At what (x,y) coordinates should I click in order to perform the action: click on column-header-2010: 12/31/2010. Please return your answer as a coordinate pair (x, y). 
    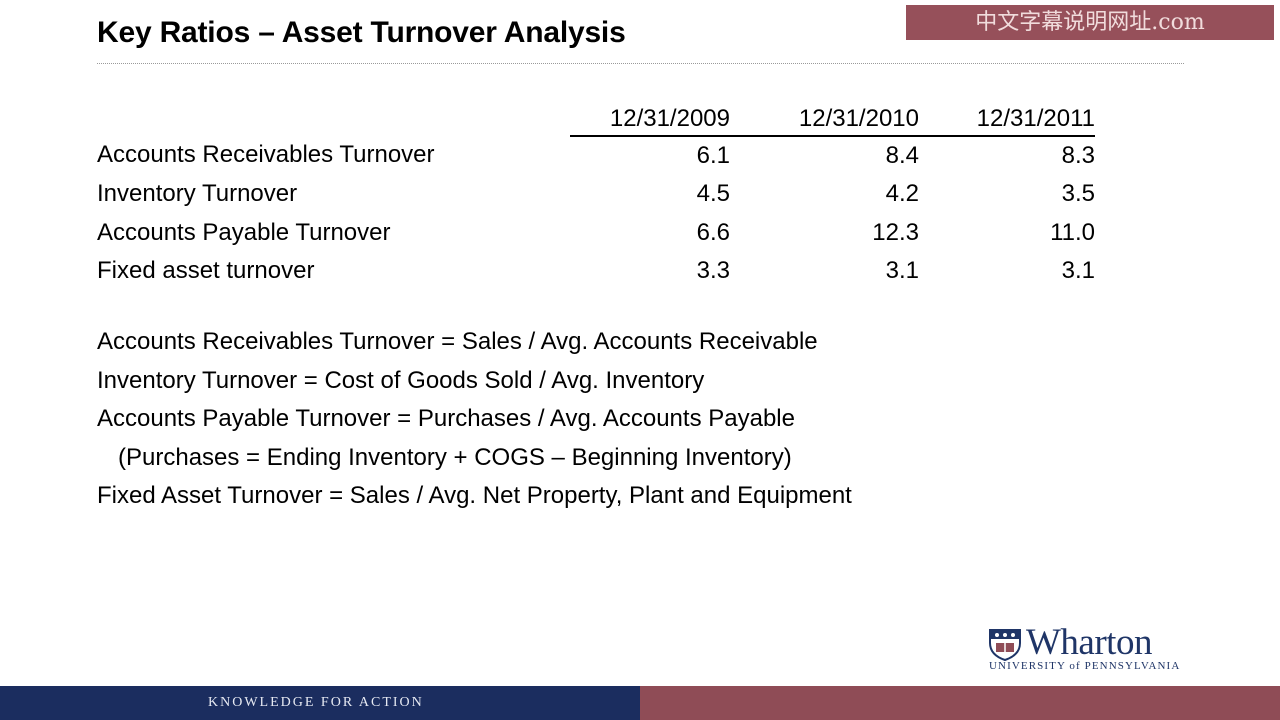
    Looking at the image, I should click on (824, 115).